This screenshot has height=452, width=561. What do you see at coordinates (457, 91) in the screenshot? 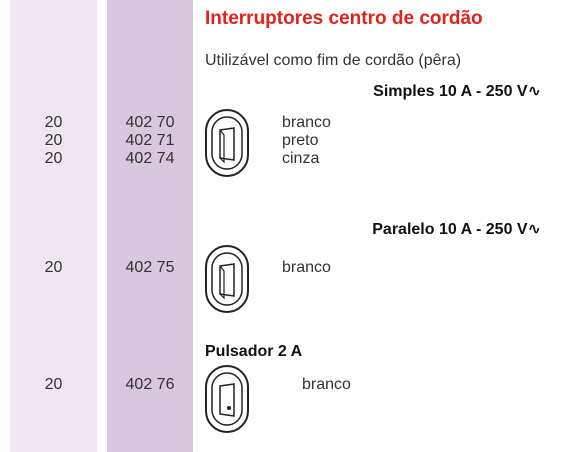
I see `section-heading: Simples 10 A - 250 V∿` at bounding box center [457, 91].